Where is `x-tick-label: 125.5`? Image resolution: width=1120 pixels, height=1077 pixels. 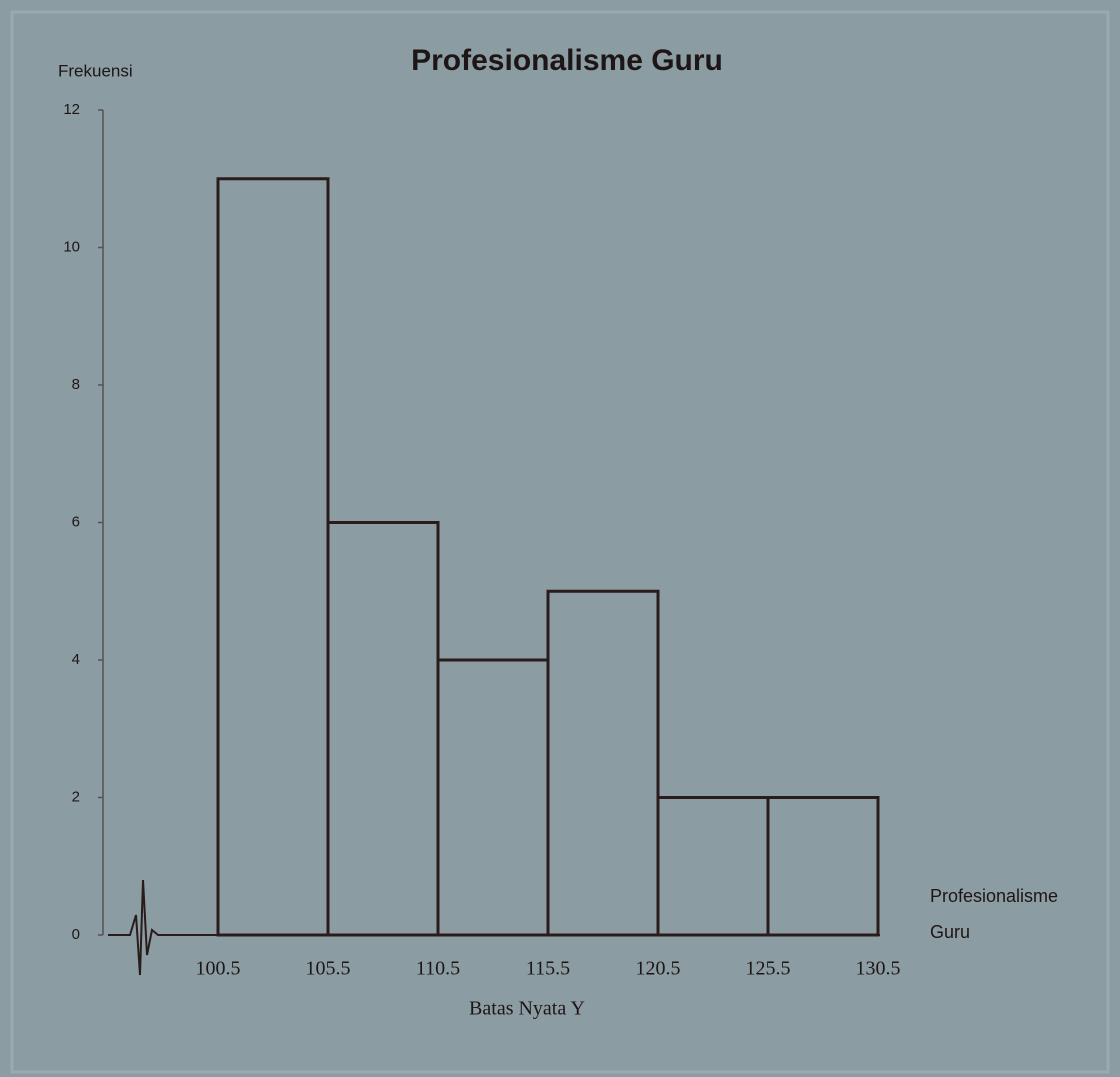
x-tick-label: 125.5 is located at coordinates (768, 969).